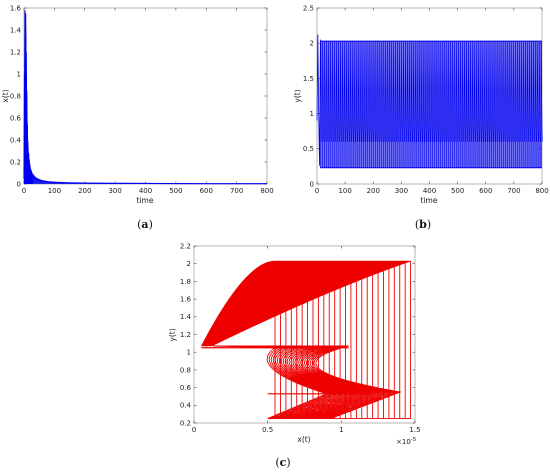  I want to click on panel-a-y-tick-label: 1.4, so click(16, 30).